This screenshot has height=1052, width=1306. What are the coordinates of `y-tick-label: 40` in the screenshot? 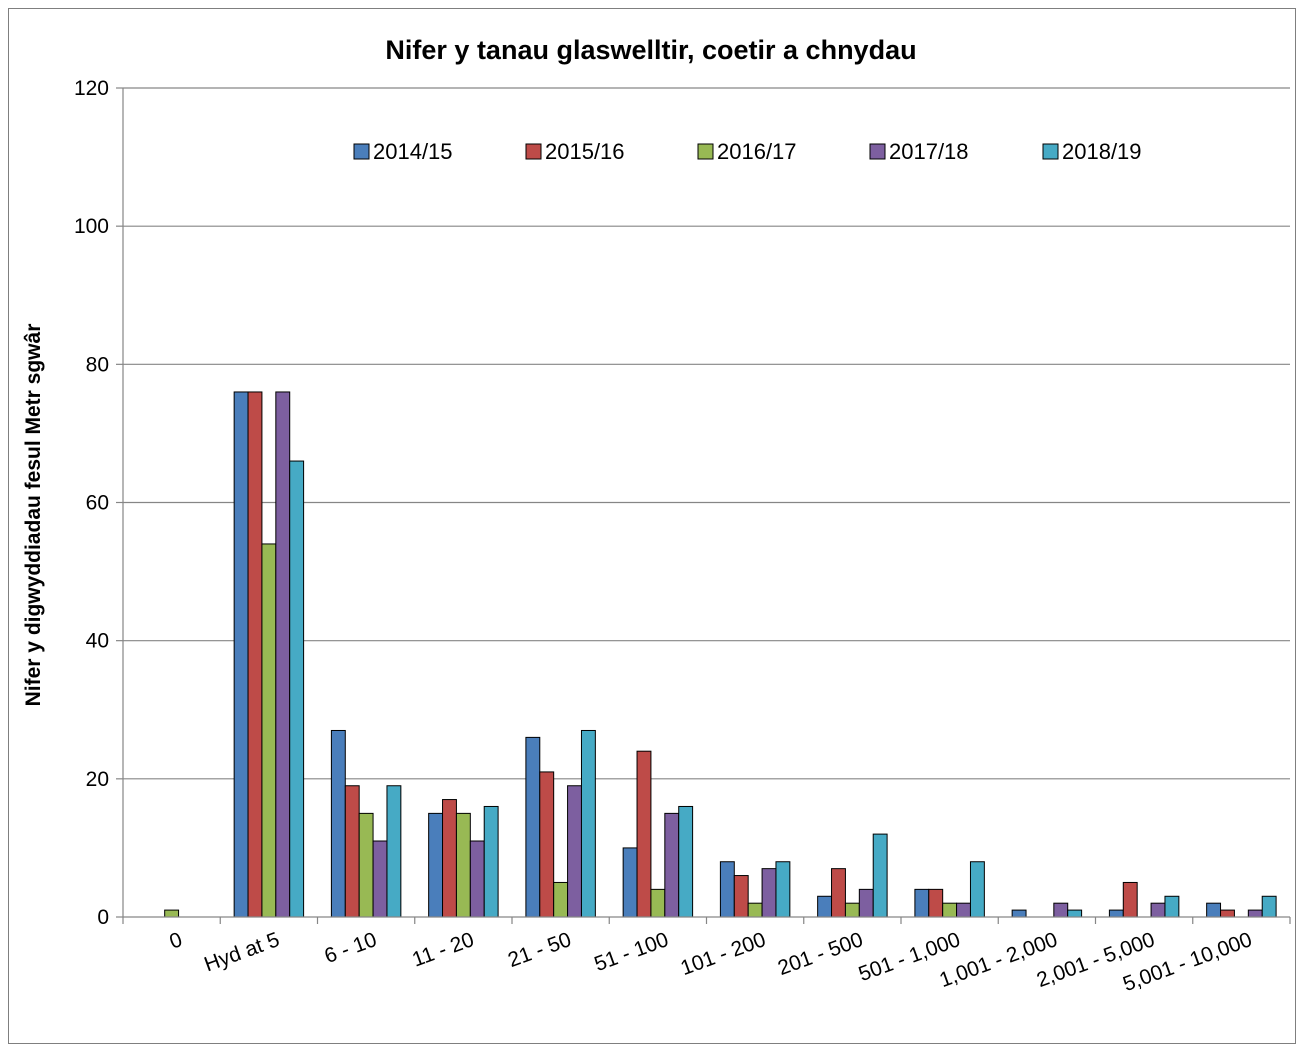 It's located at (97, 641).